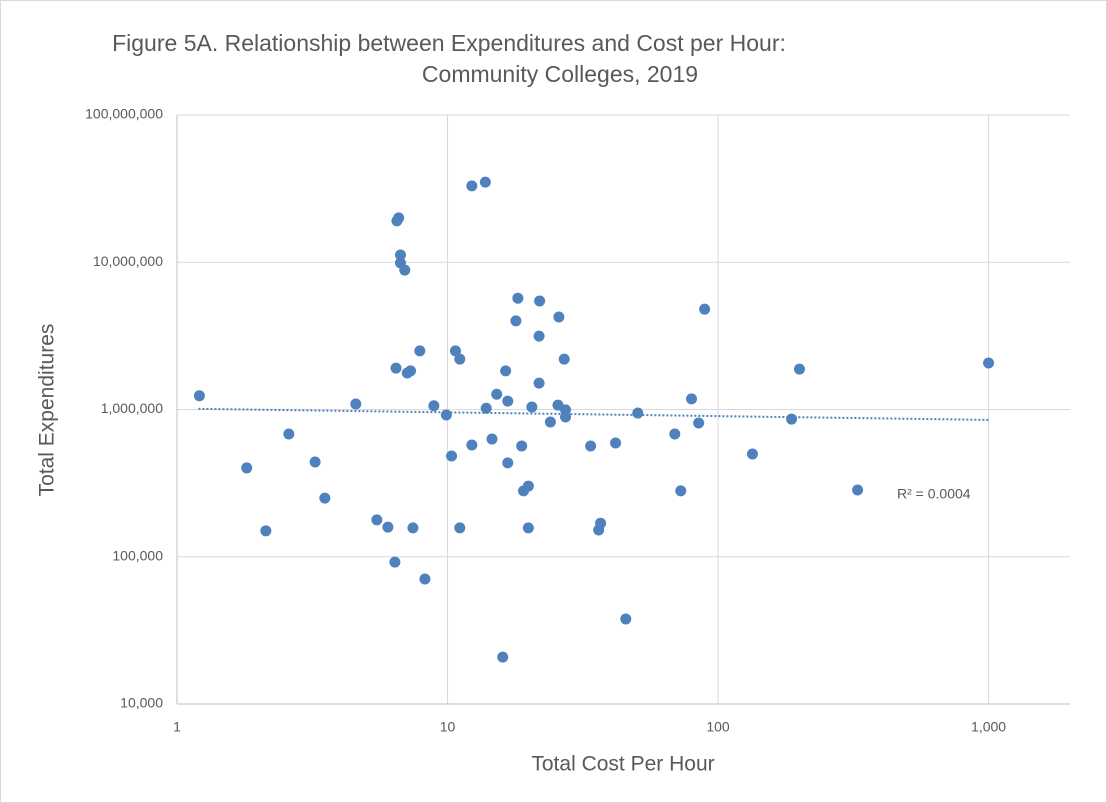 The image size is (1107, 803). Describe the element at coordinates (622, 764) in the screenshot. I see `x-axis-title: Total Cost Per Hour` at that location.